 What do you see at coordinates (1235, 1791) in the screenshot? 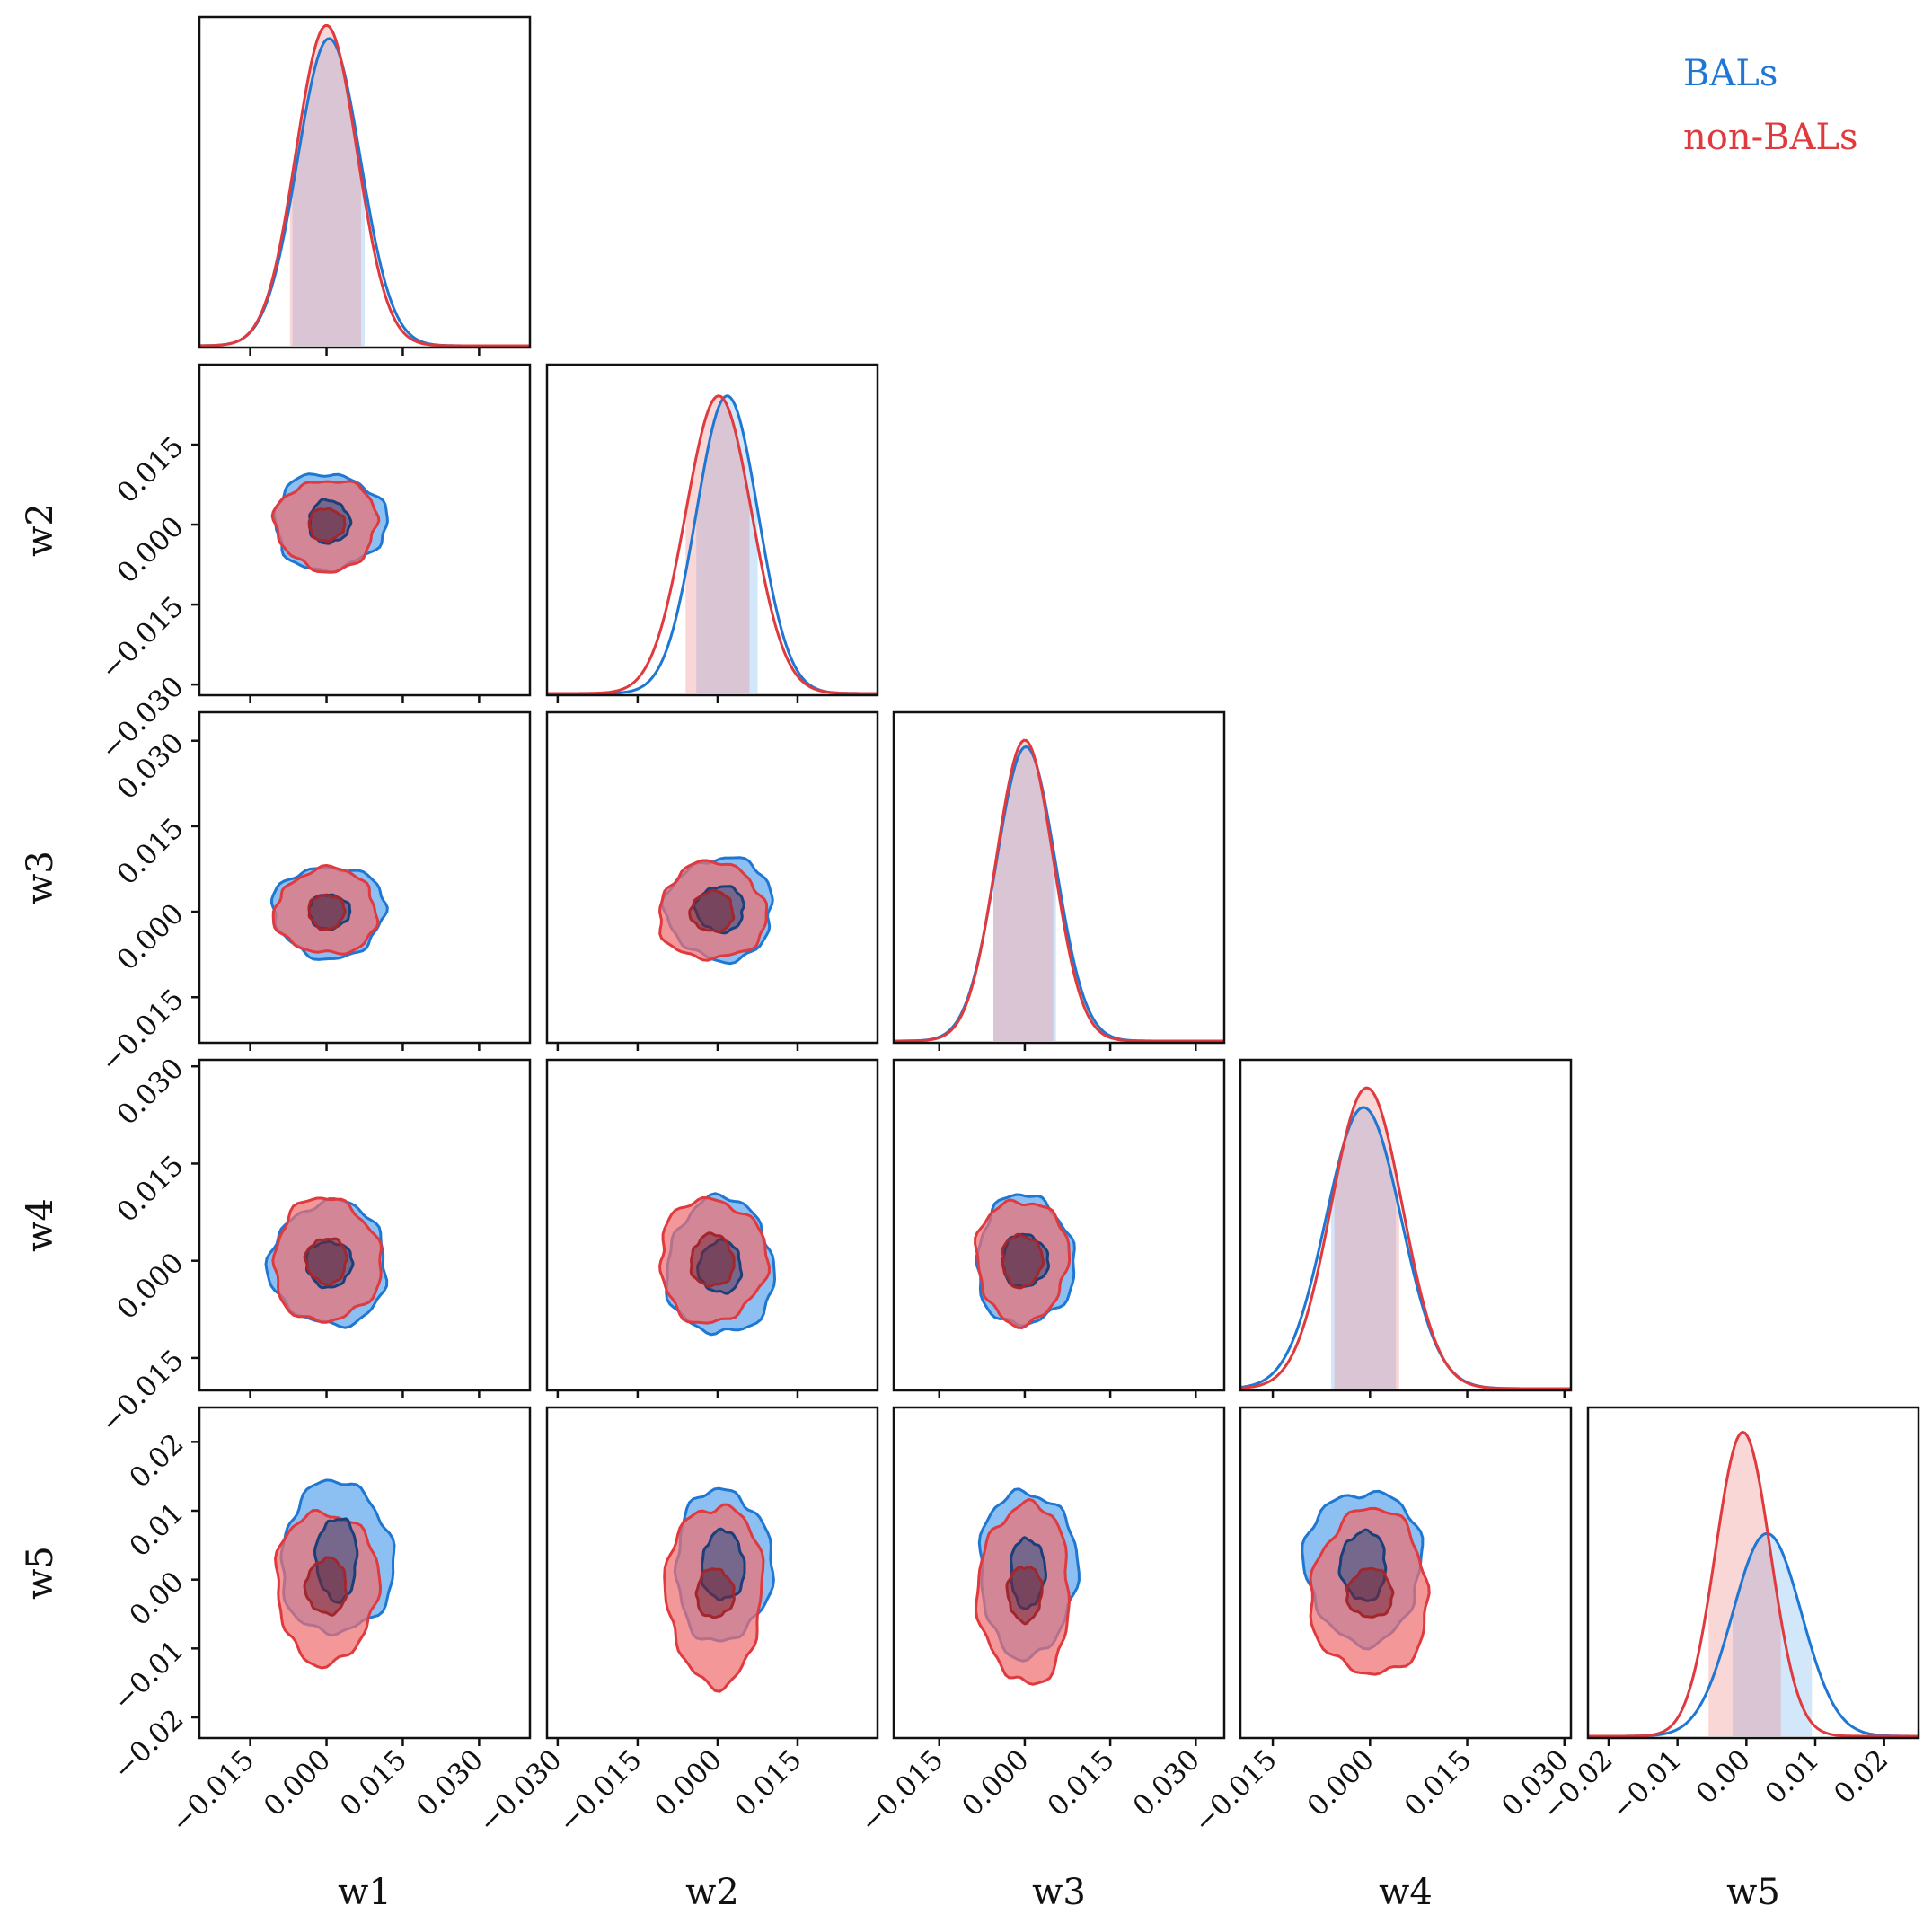
I see `x-tick-label-w4: −0.015` at bounding box center [1235, 1791].